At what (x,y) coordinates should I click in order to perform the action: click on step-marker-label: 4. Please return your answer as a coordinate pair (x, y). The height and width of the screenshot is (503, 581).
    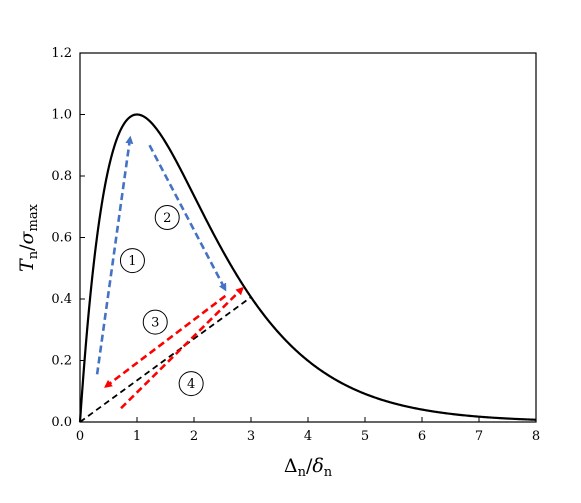
    Looking at the image, I should click on (191, 384).